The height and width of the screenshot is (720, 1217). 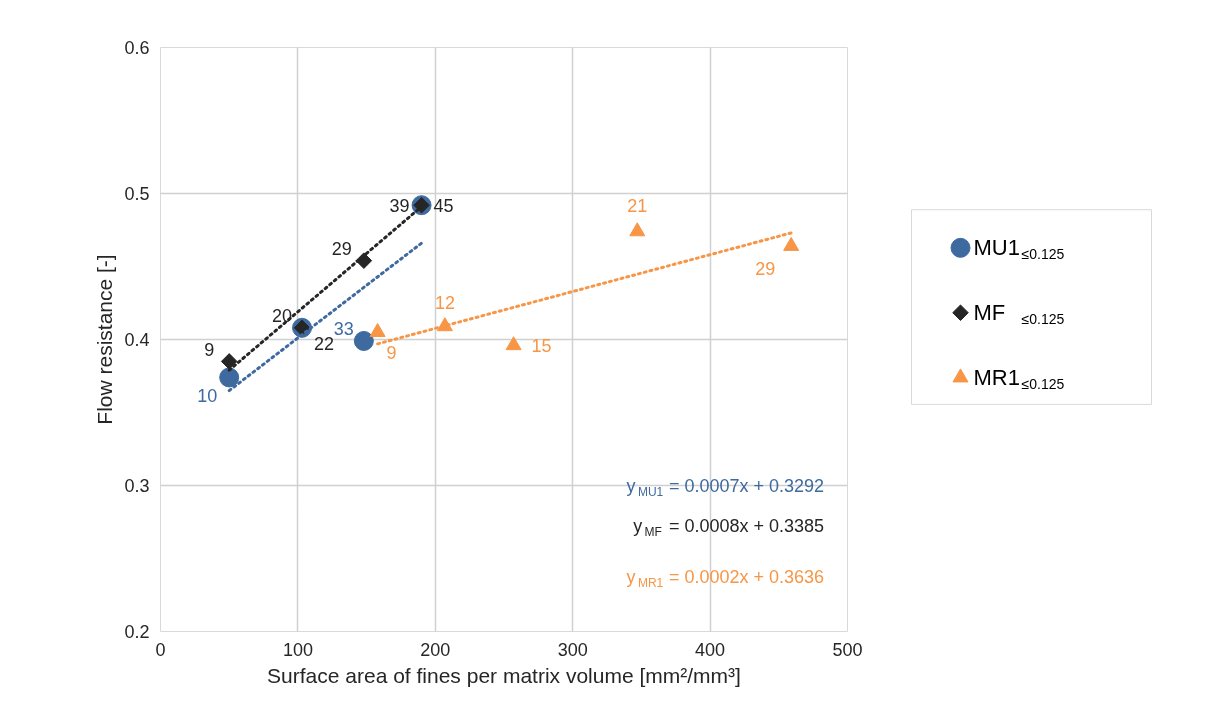 I want to click on x-tick-label: 100, so click(x=297, y=649).